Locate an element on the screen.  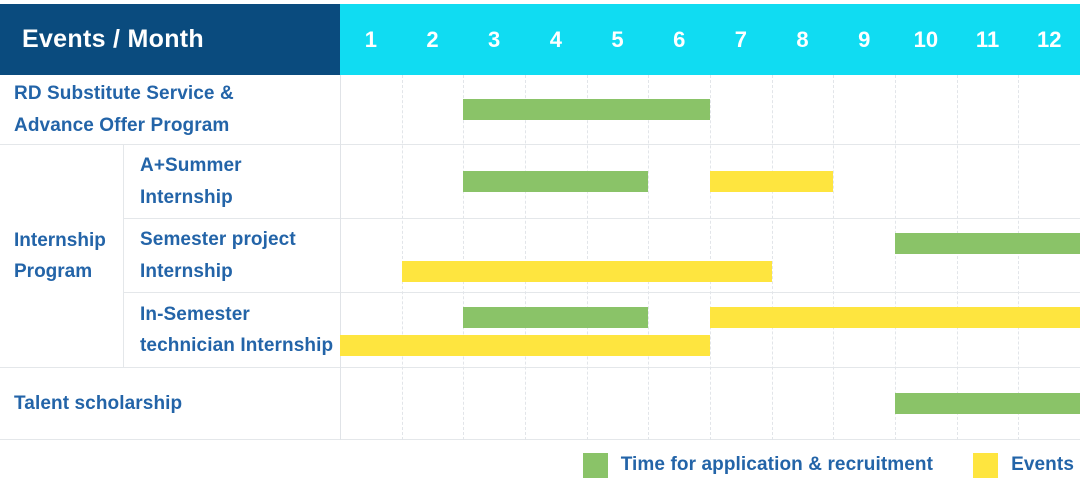
month-label-3: 3 is located at coordinates (494, 39).